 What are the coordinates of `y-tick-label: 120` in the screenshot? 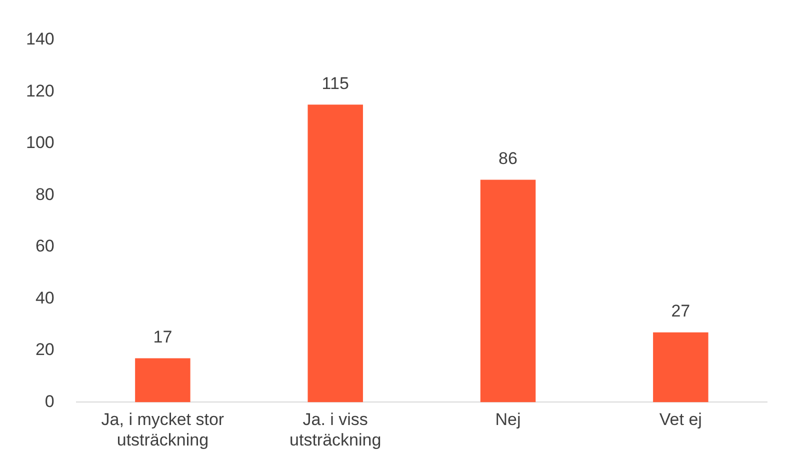 It's located at (40, 90).